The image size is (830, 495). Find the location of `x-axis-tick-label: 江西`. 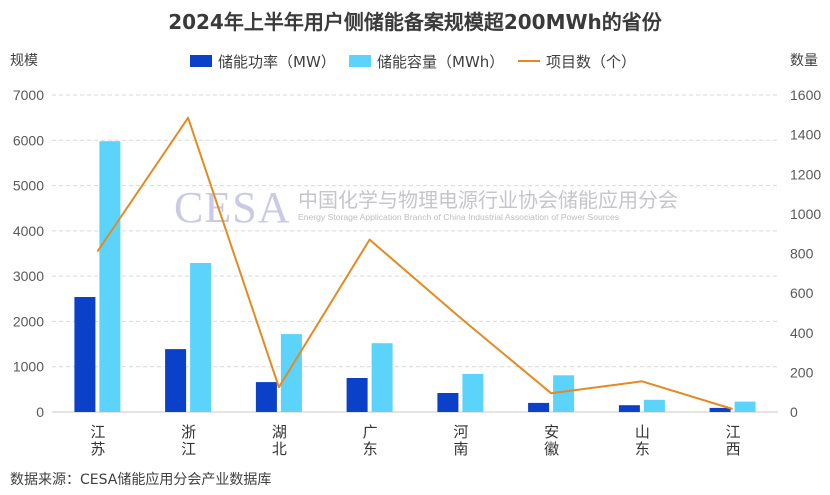

x-axis-tick-label: 江西 is located at coordinates (732, 441).